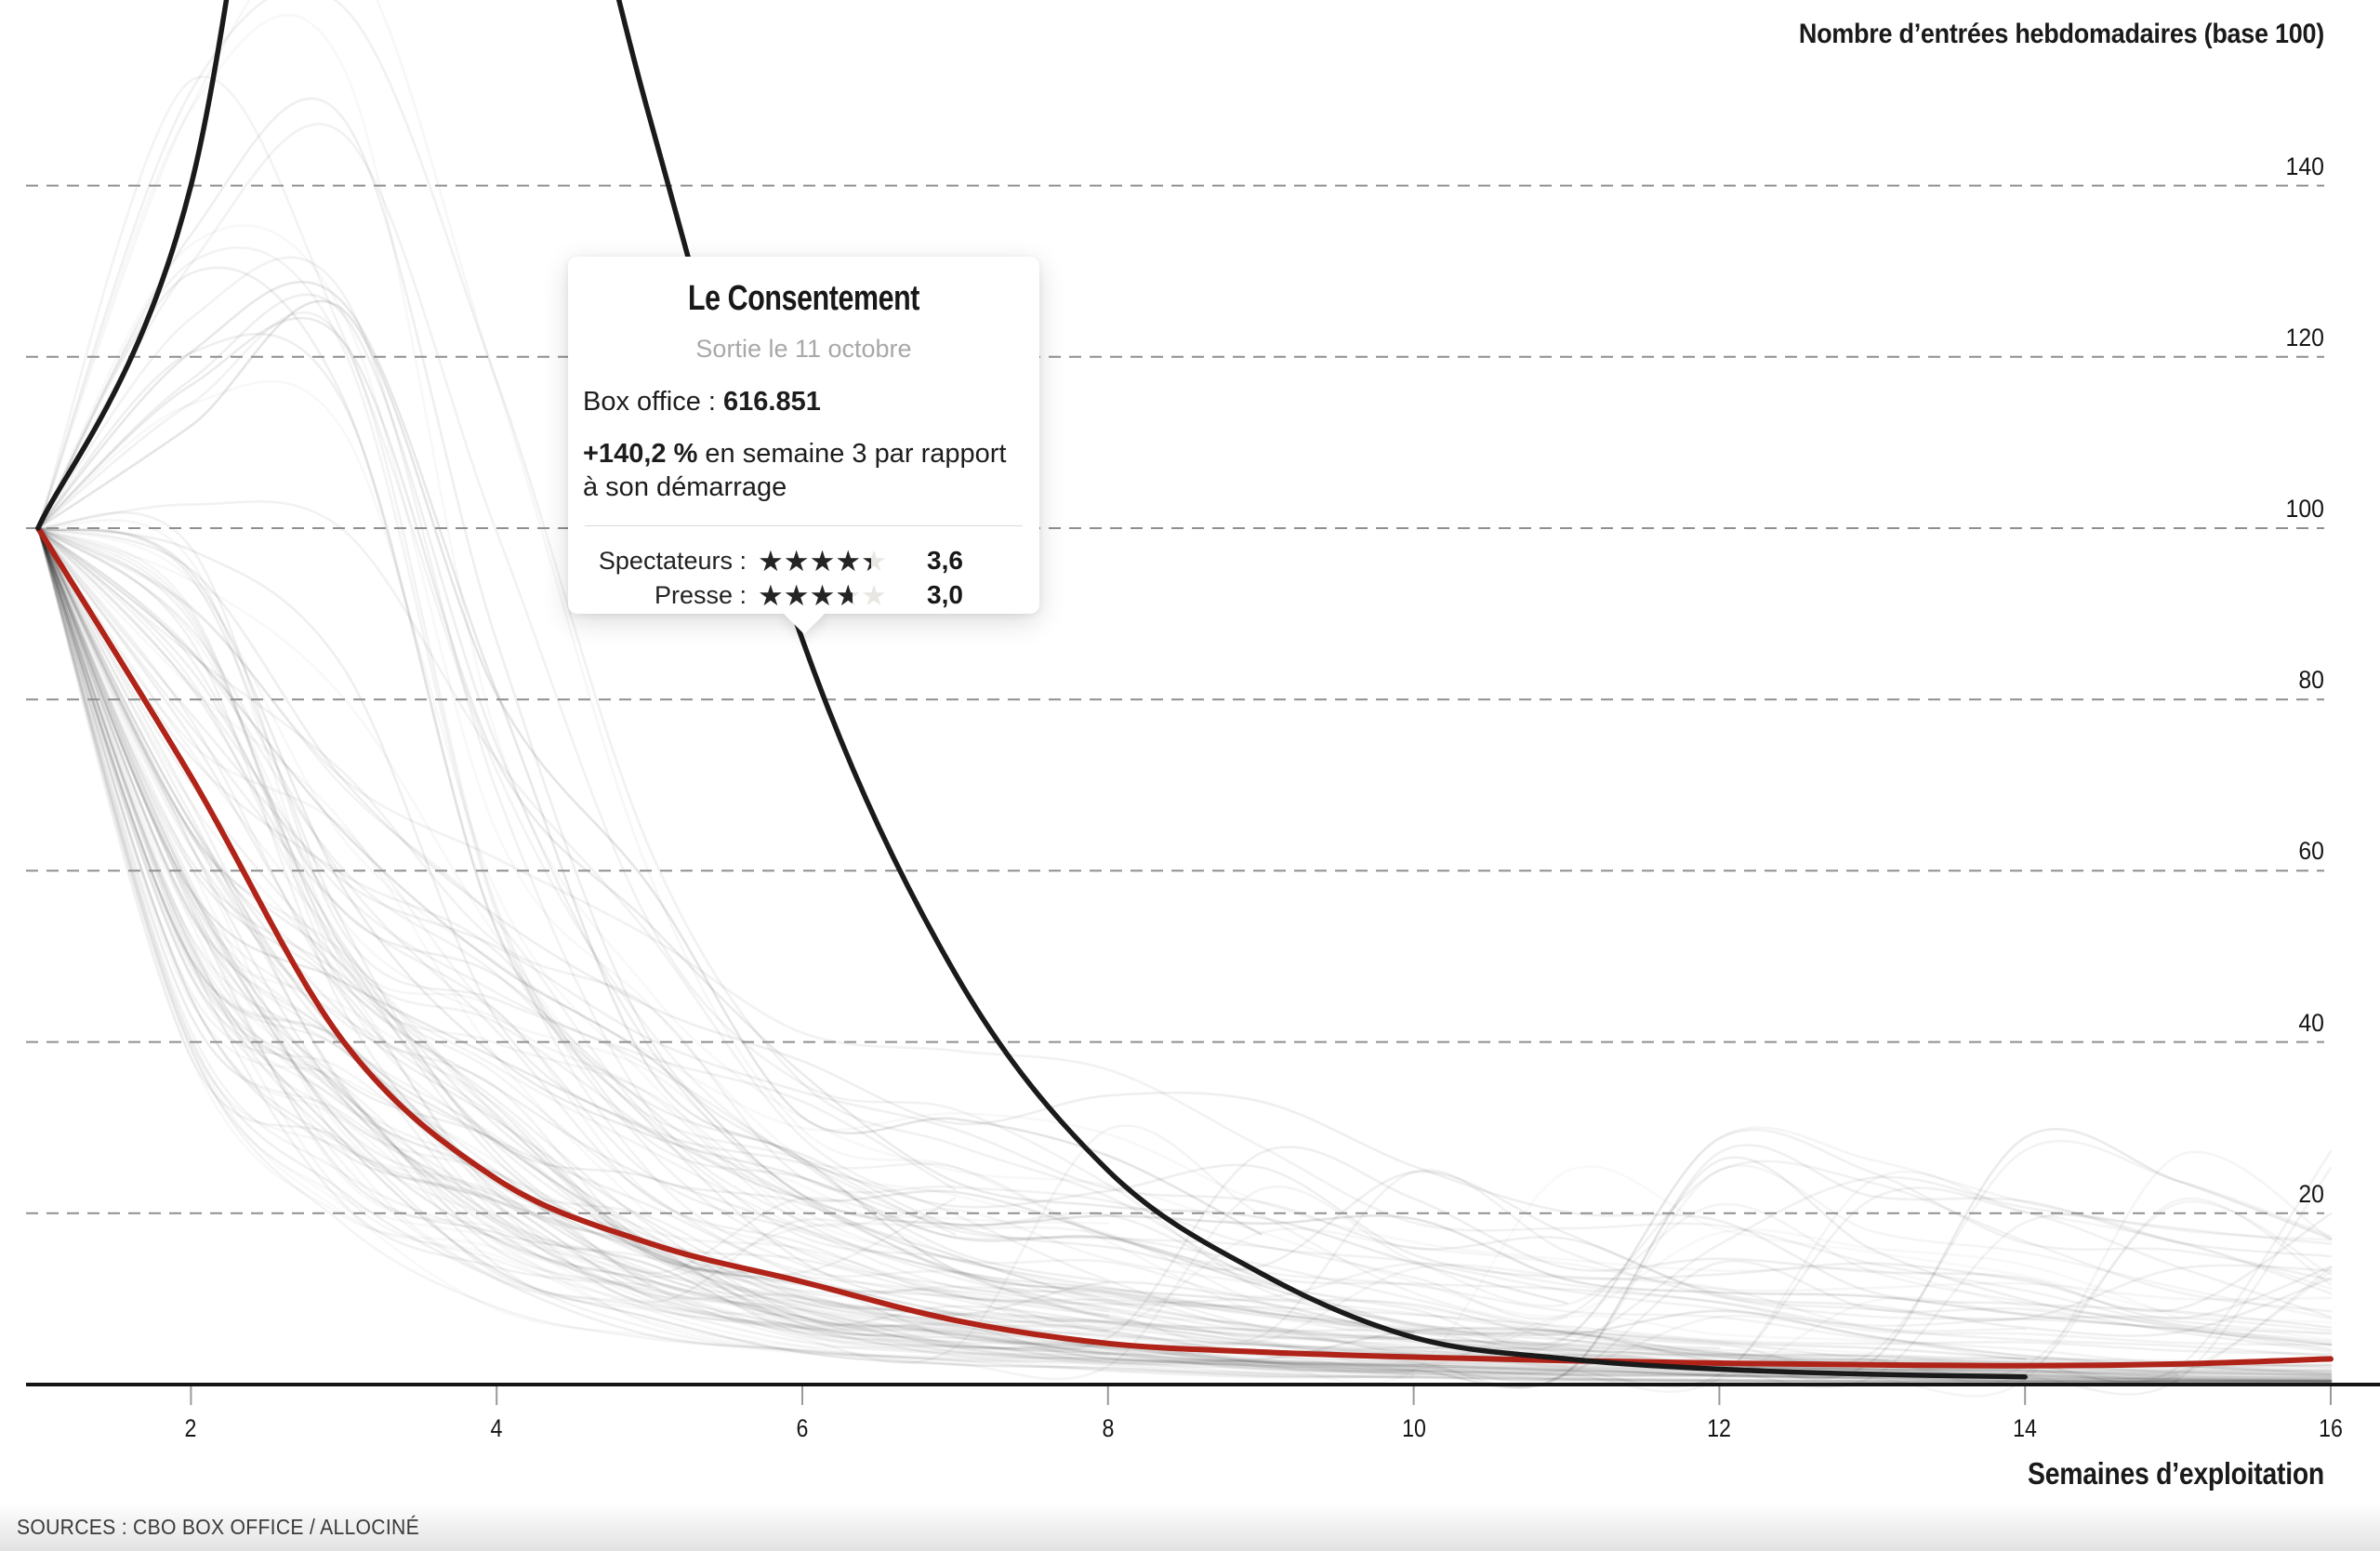  Describe the element at coordinates (2311, 851) in the screenshot. I see `y-tick-label-60: 60` at that location.